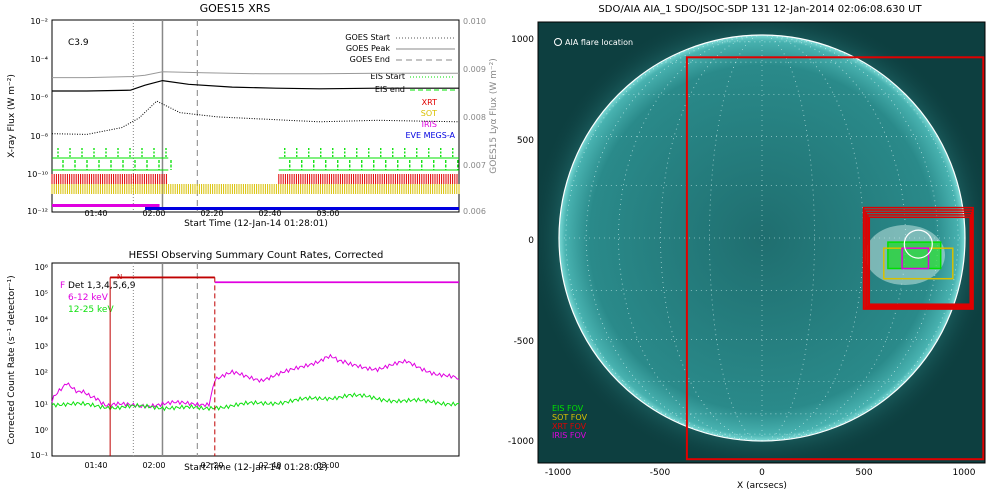  I want to click on hessi-ytick: 10⁰, so click(41, 430).